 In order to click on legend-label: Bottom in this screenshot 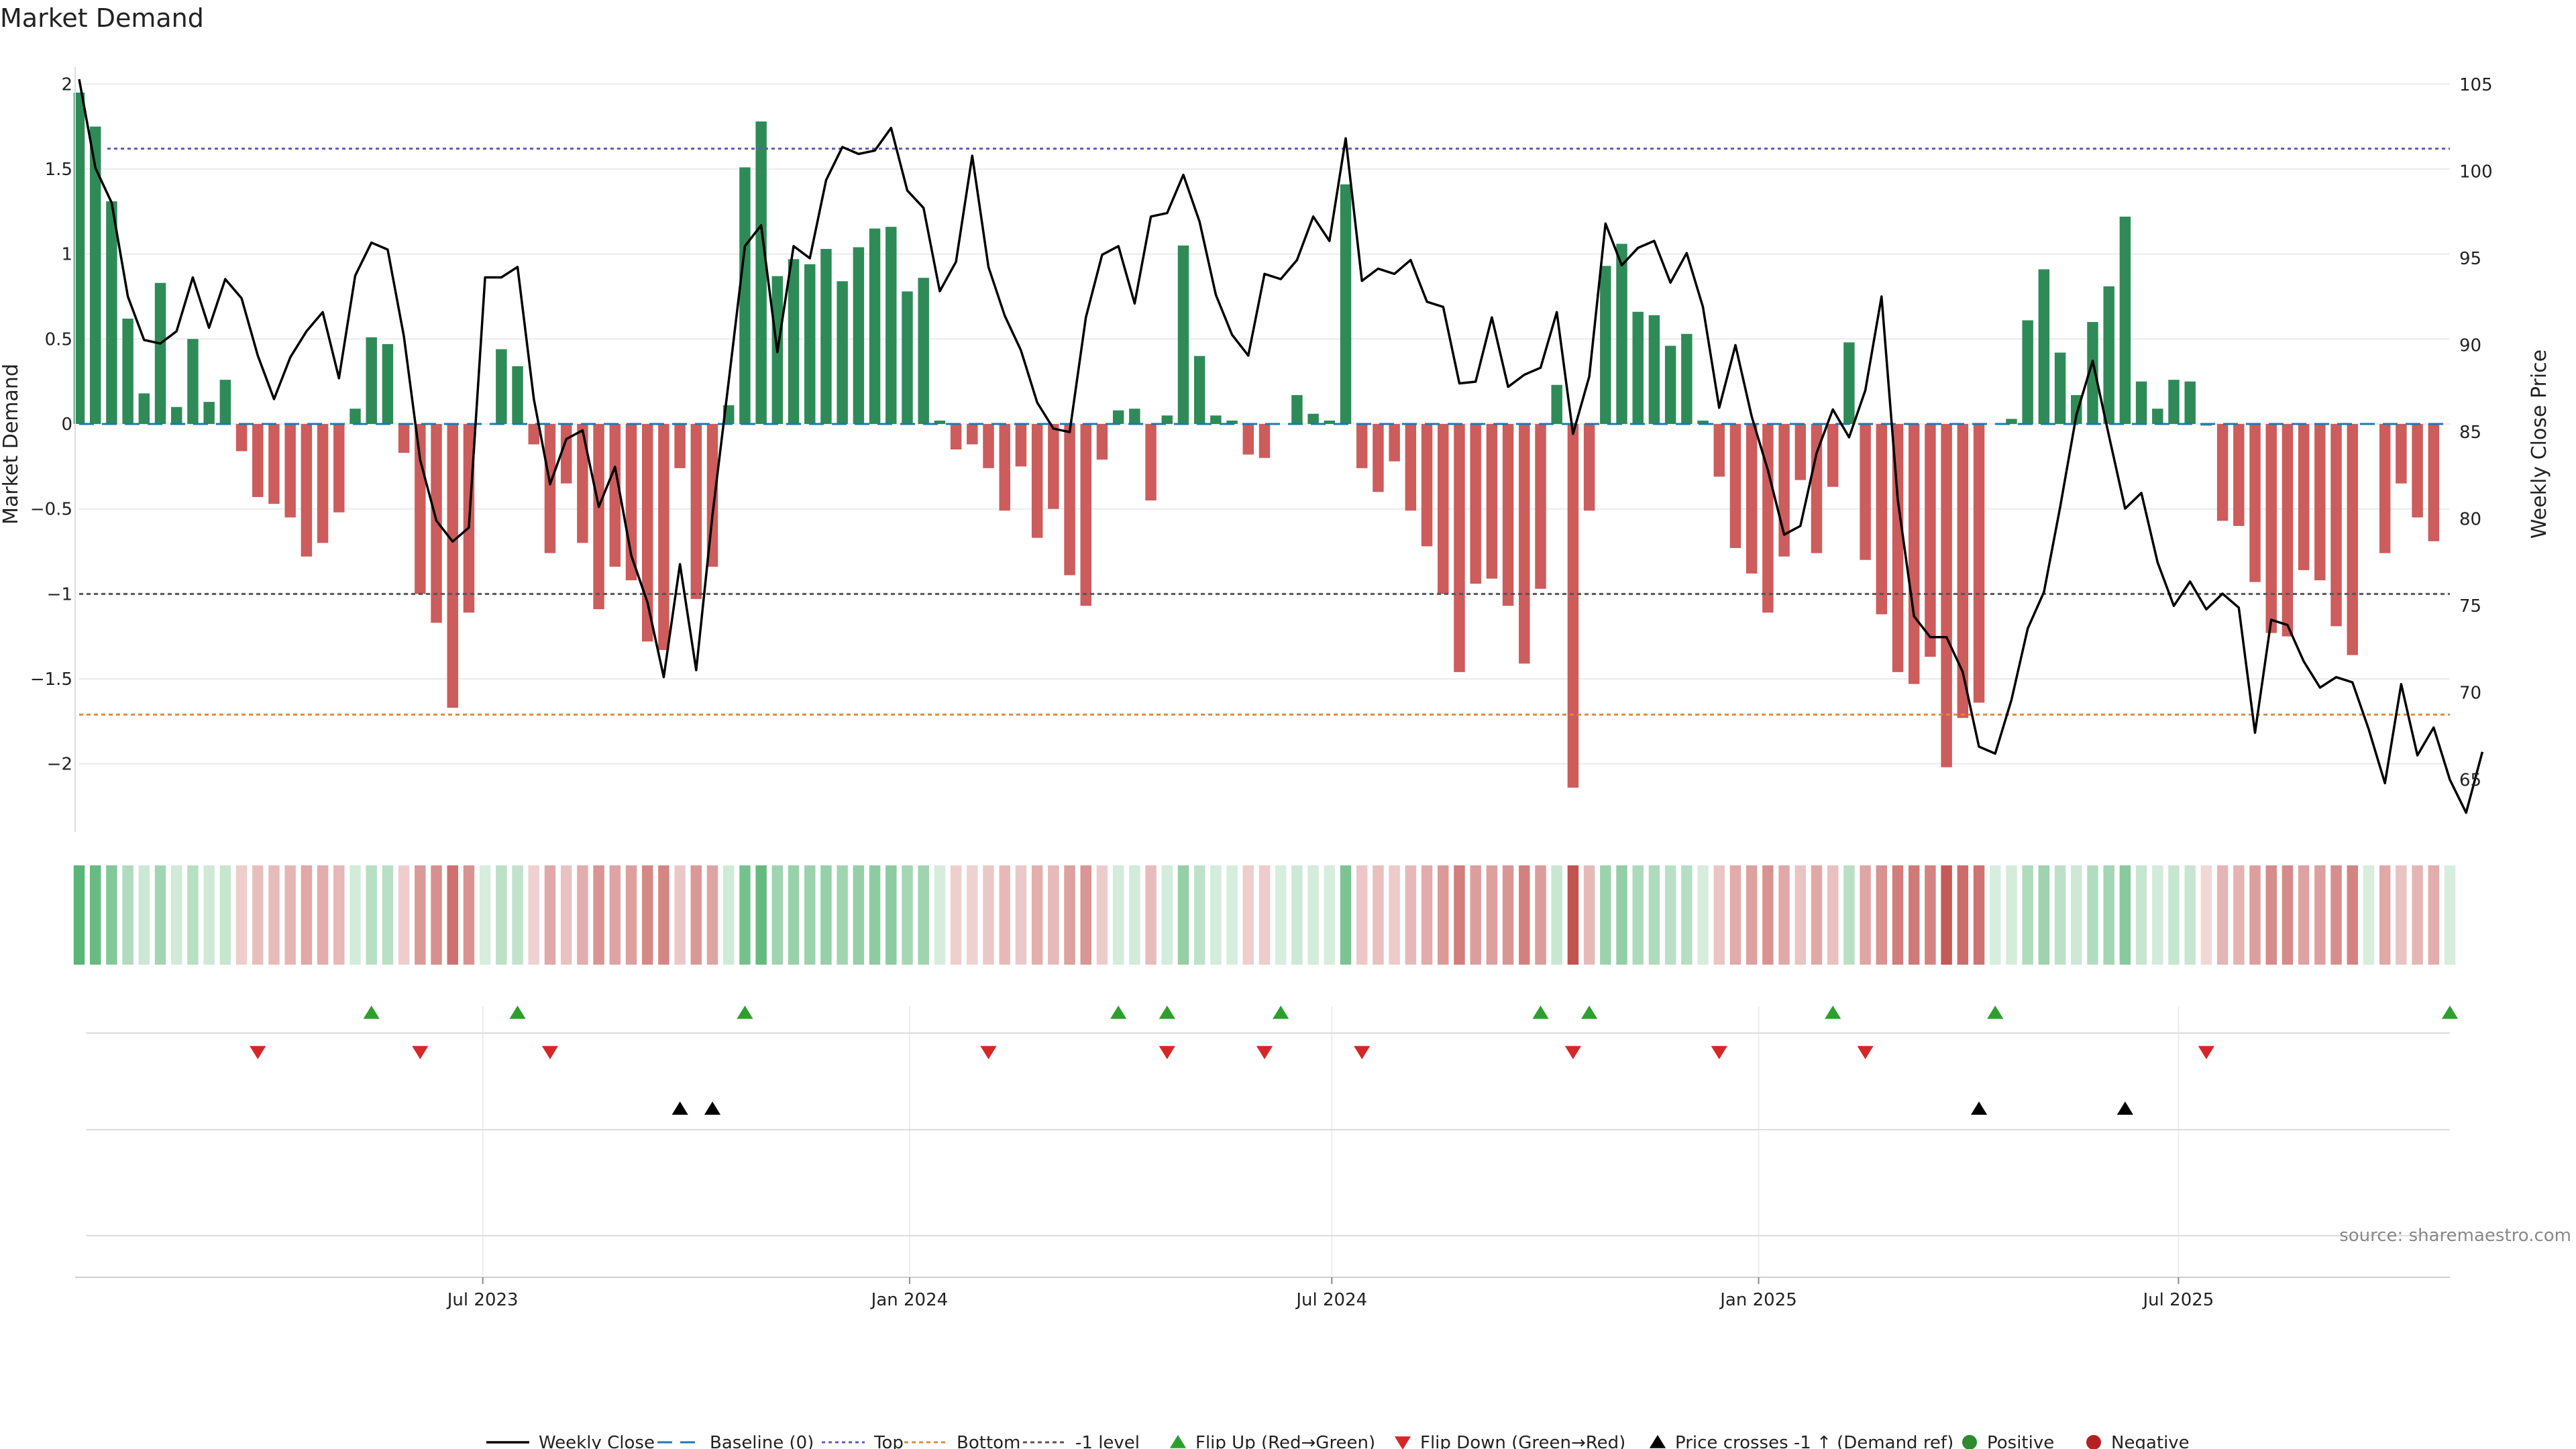, I will do `click(988, 1441)`.